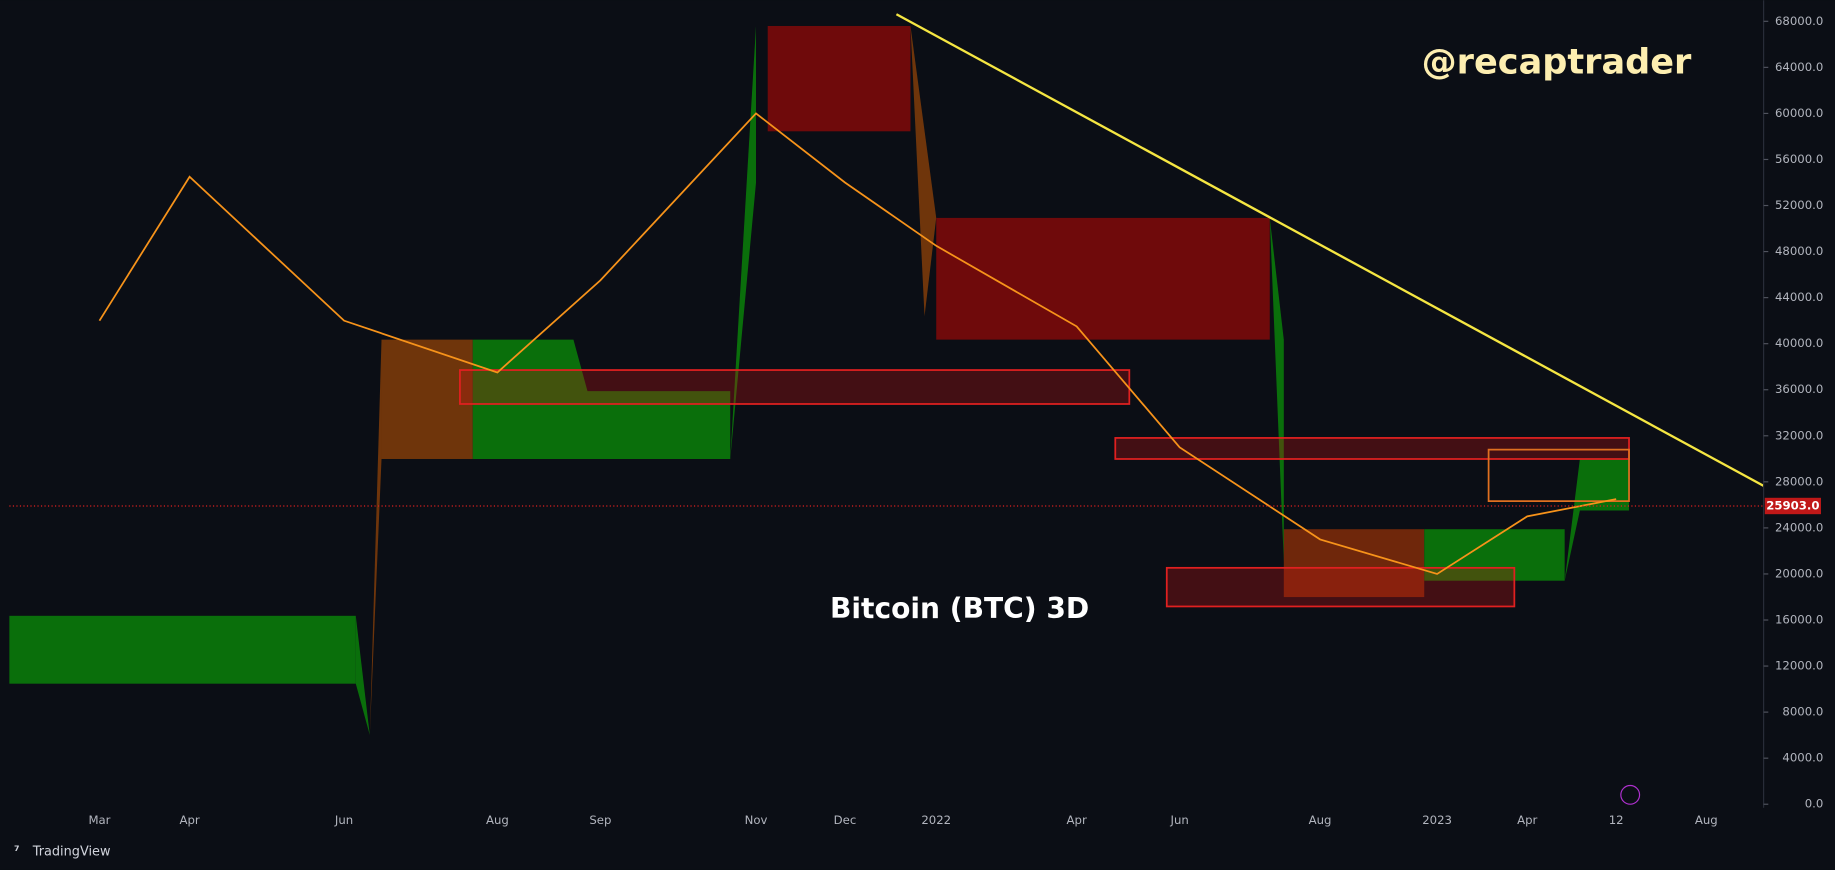 This screenshot has width=1835, height=870. What do you see at coordinates (1799, 620) in the screenshot?
I see `y-tick-label: 16000.0` at bounding box center [1799, 620].